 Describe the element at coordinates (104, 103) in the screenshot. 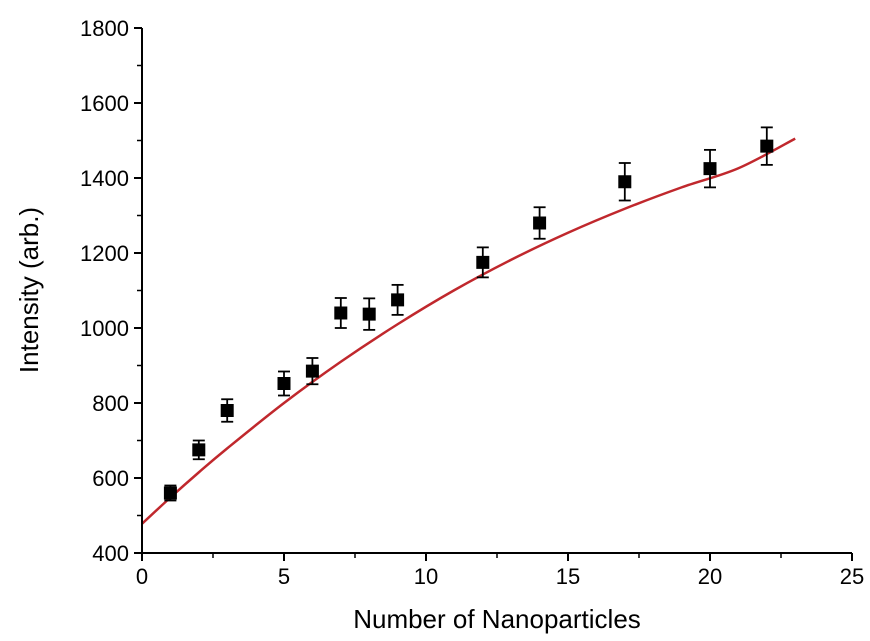

I see `y-tick-label: 1600` at that location.